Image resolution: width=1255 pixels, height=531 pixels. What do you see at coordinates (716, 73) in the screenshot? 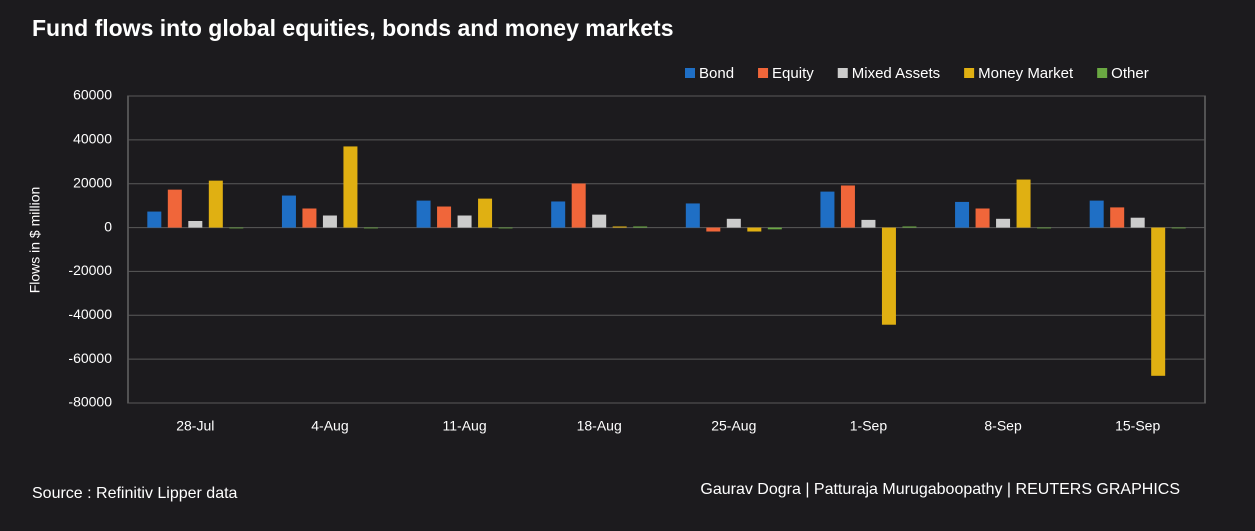
I see `legend-label: Bond` at bounding box center [716, 73].